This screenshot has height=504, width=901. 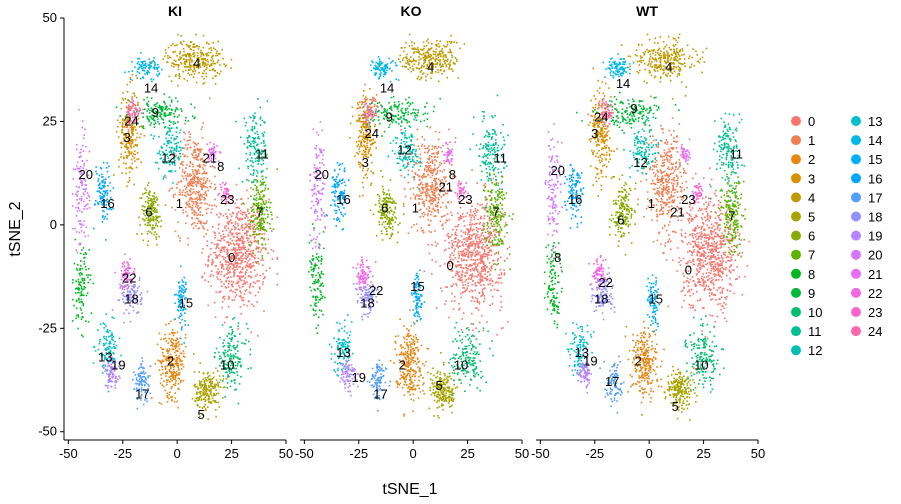 What do you see at coordinates (173, 362) in the screenshot?
I see `cluster-2-points` at bounding box center [173, 362].